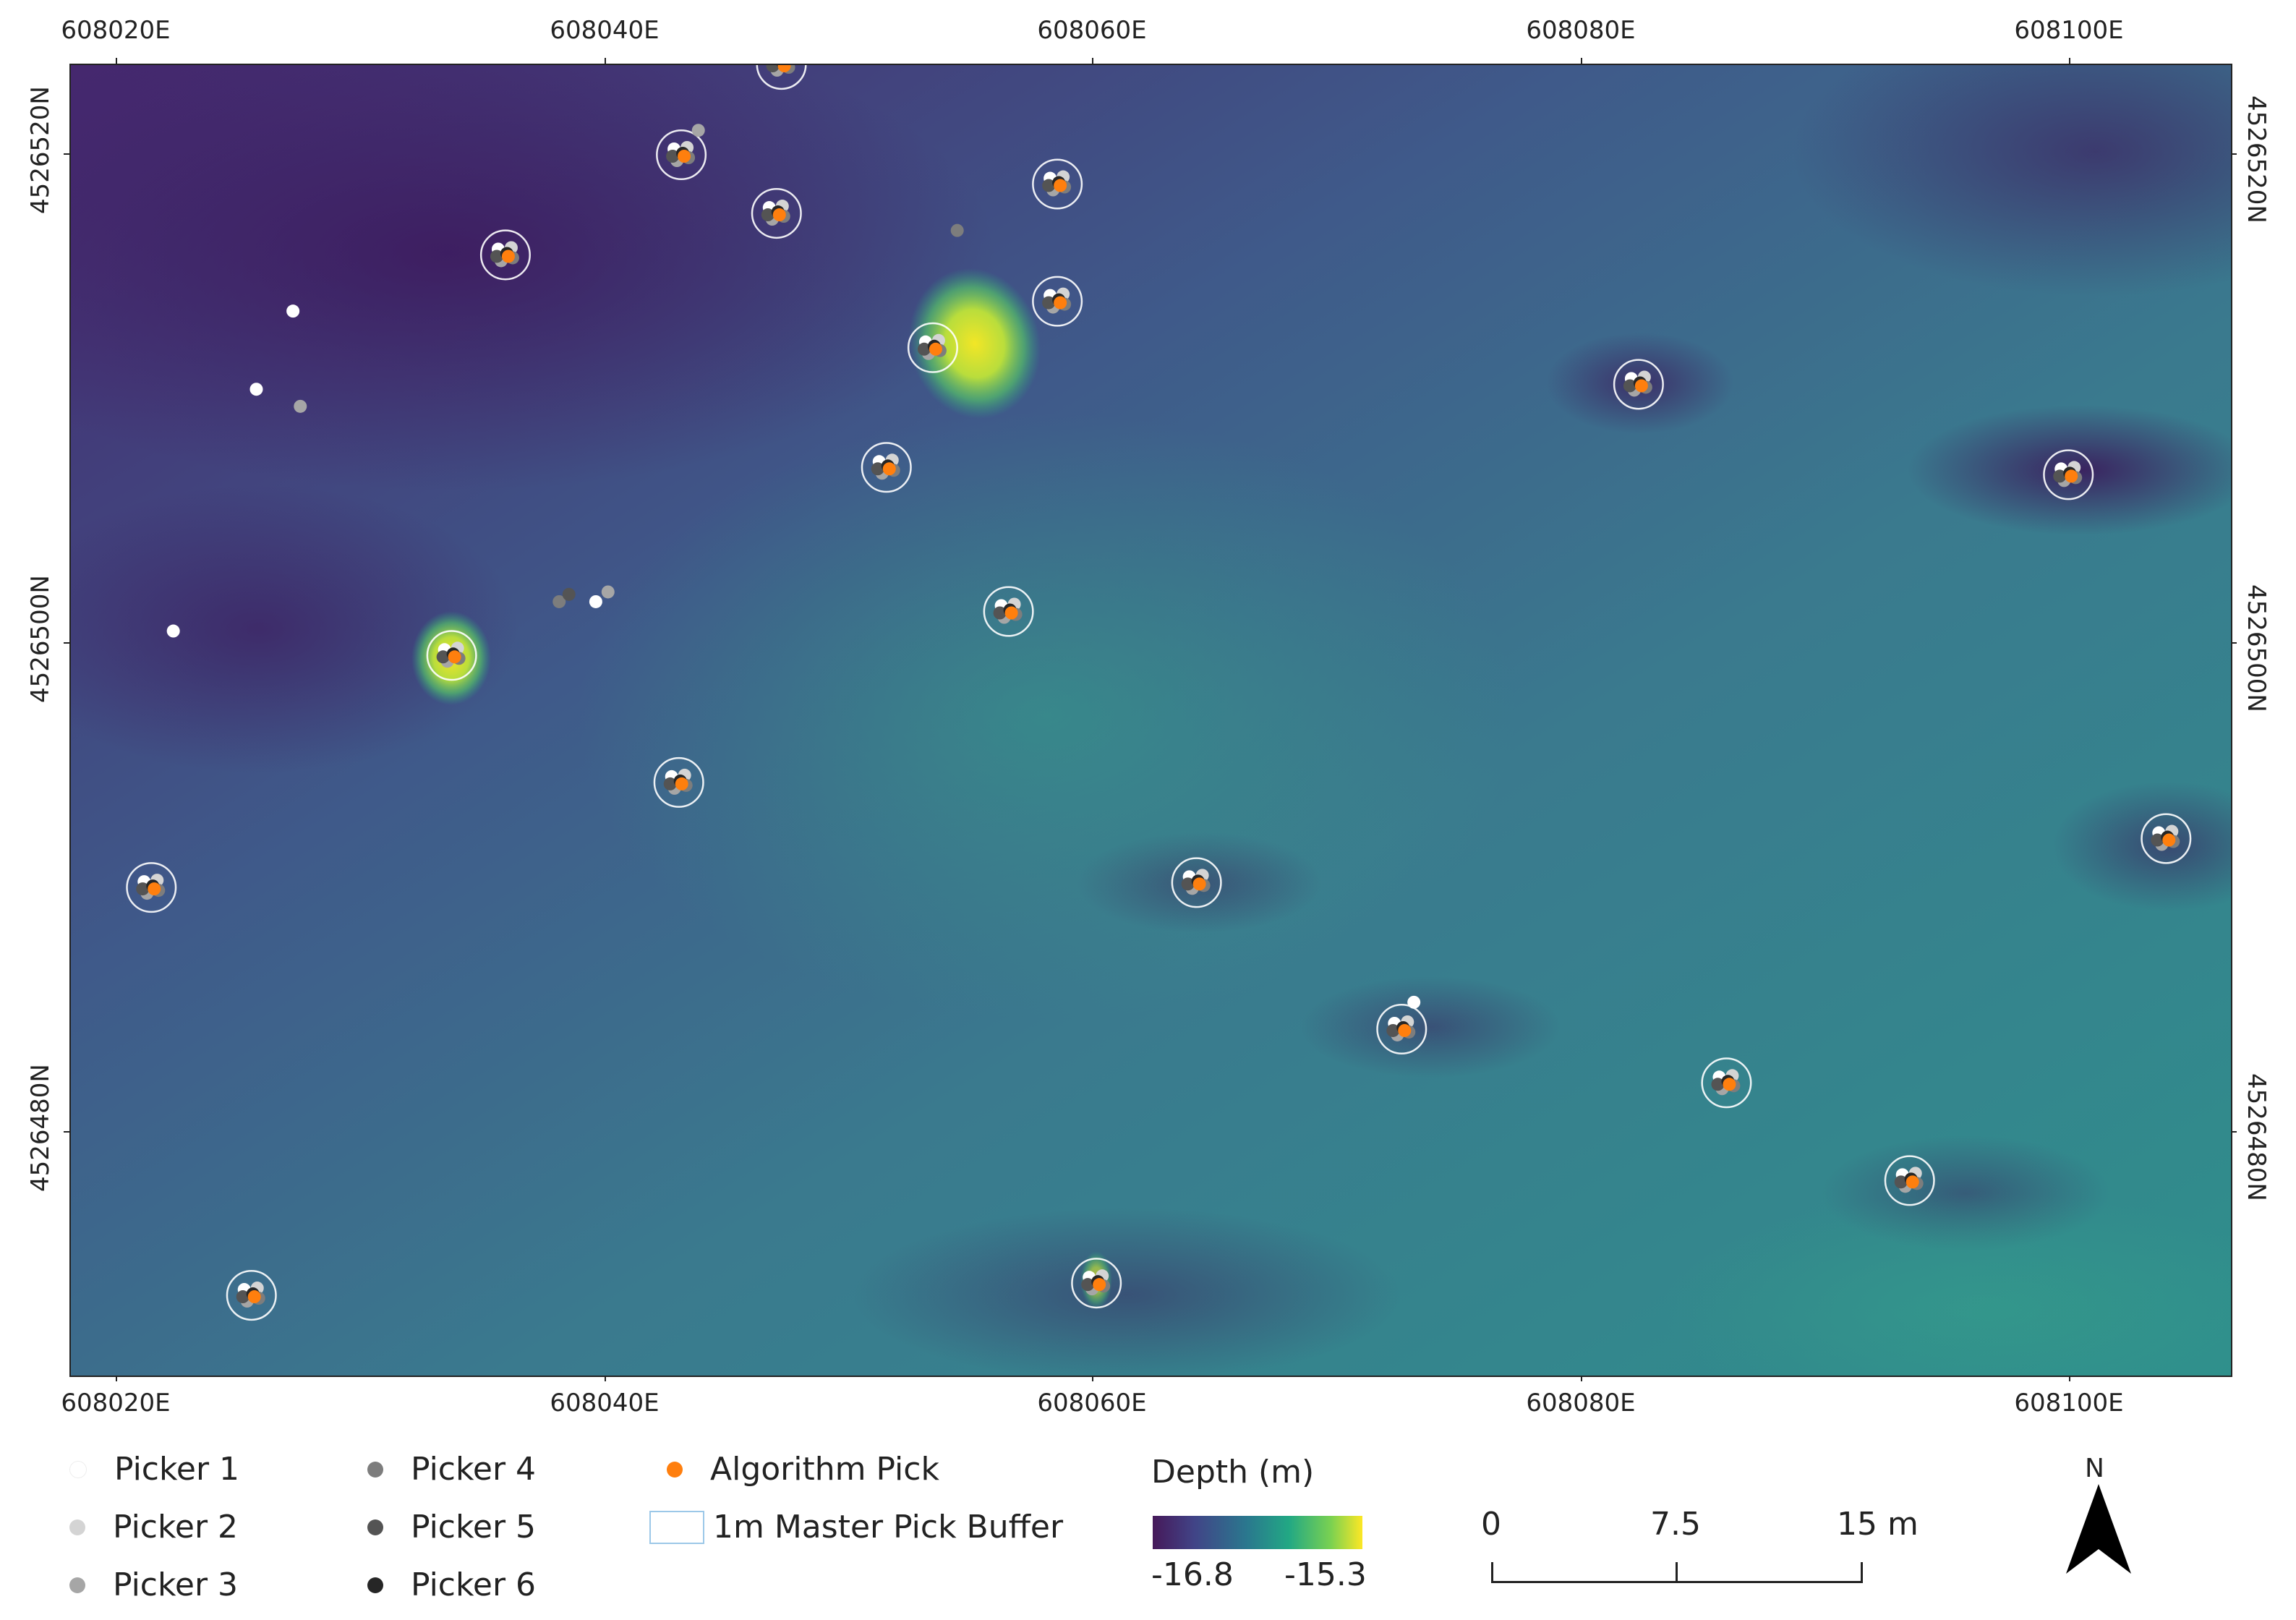 This screenshot has height=1620, width=2296. I want to click on x-label-top-5: 608100E, so click(2069, 30).